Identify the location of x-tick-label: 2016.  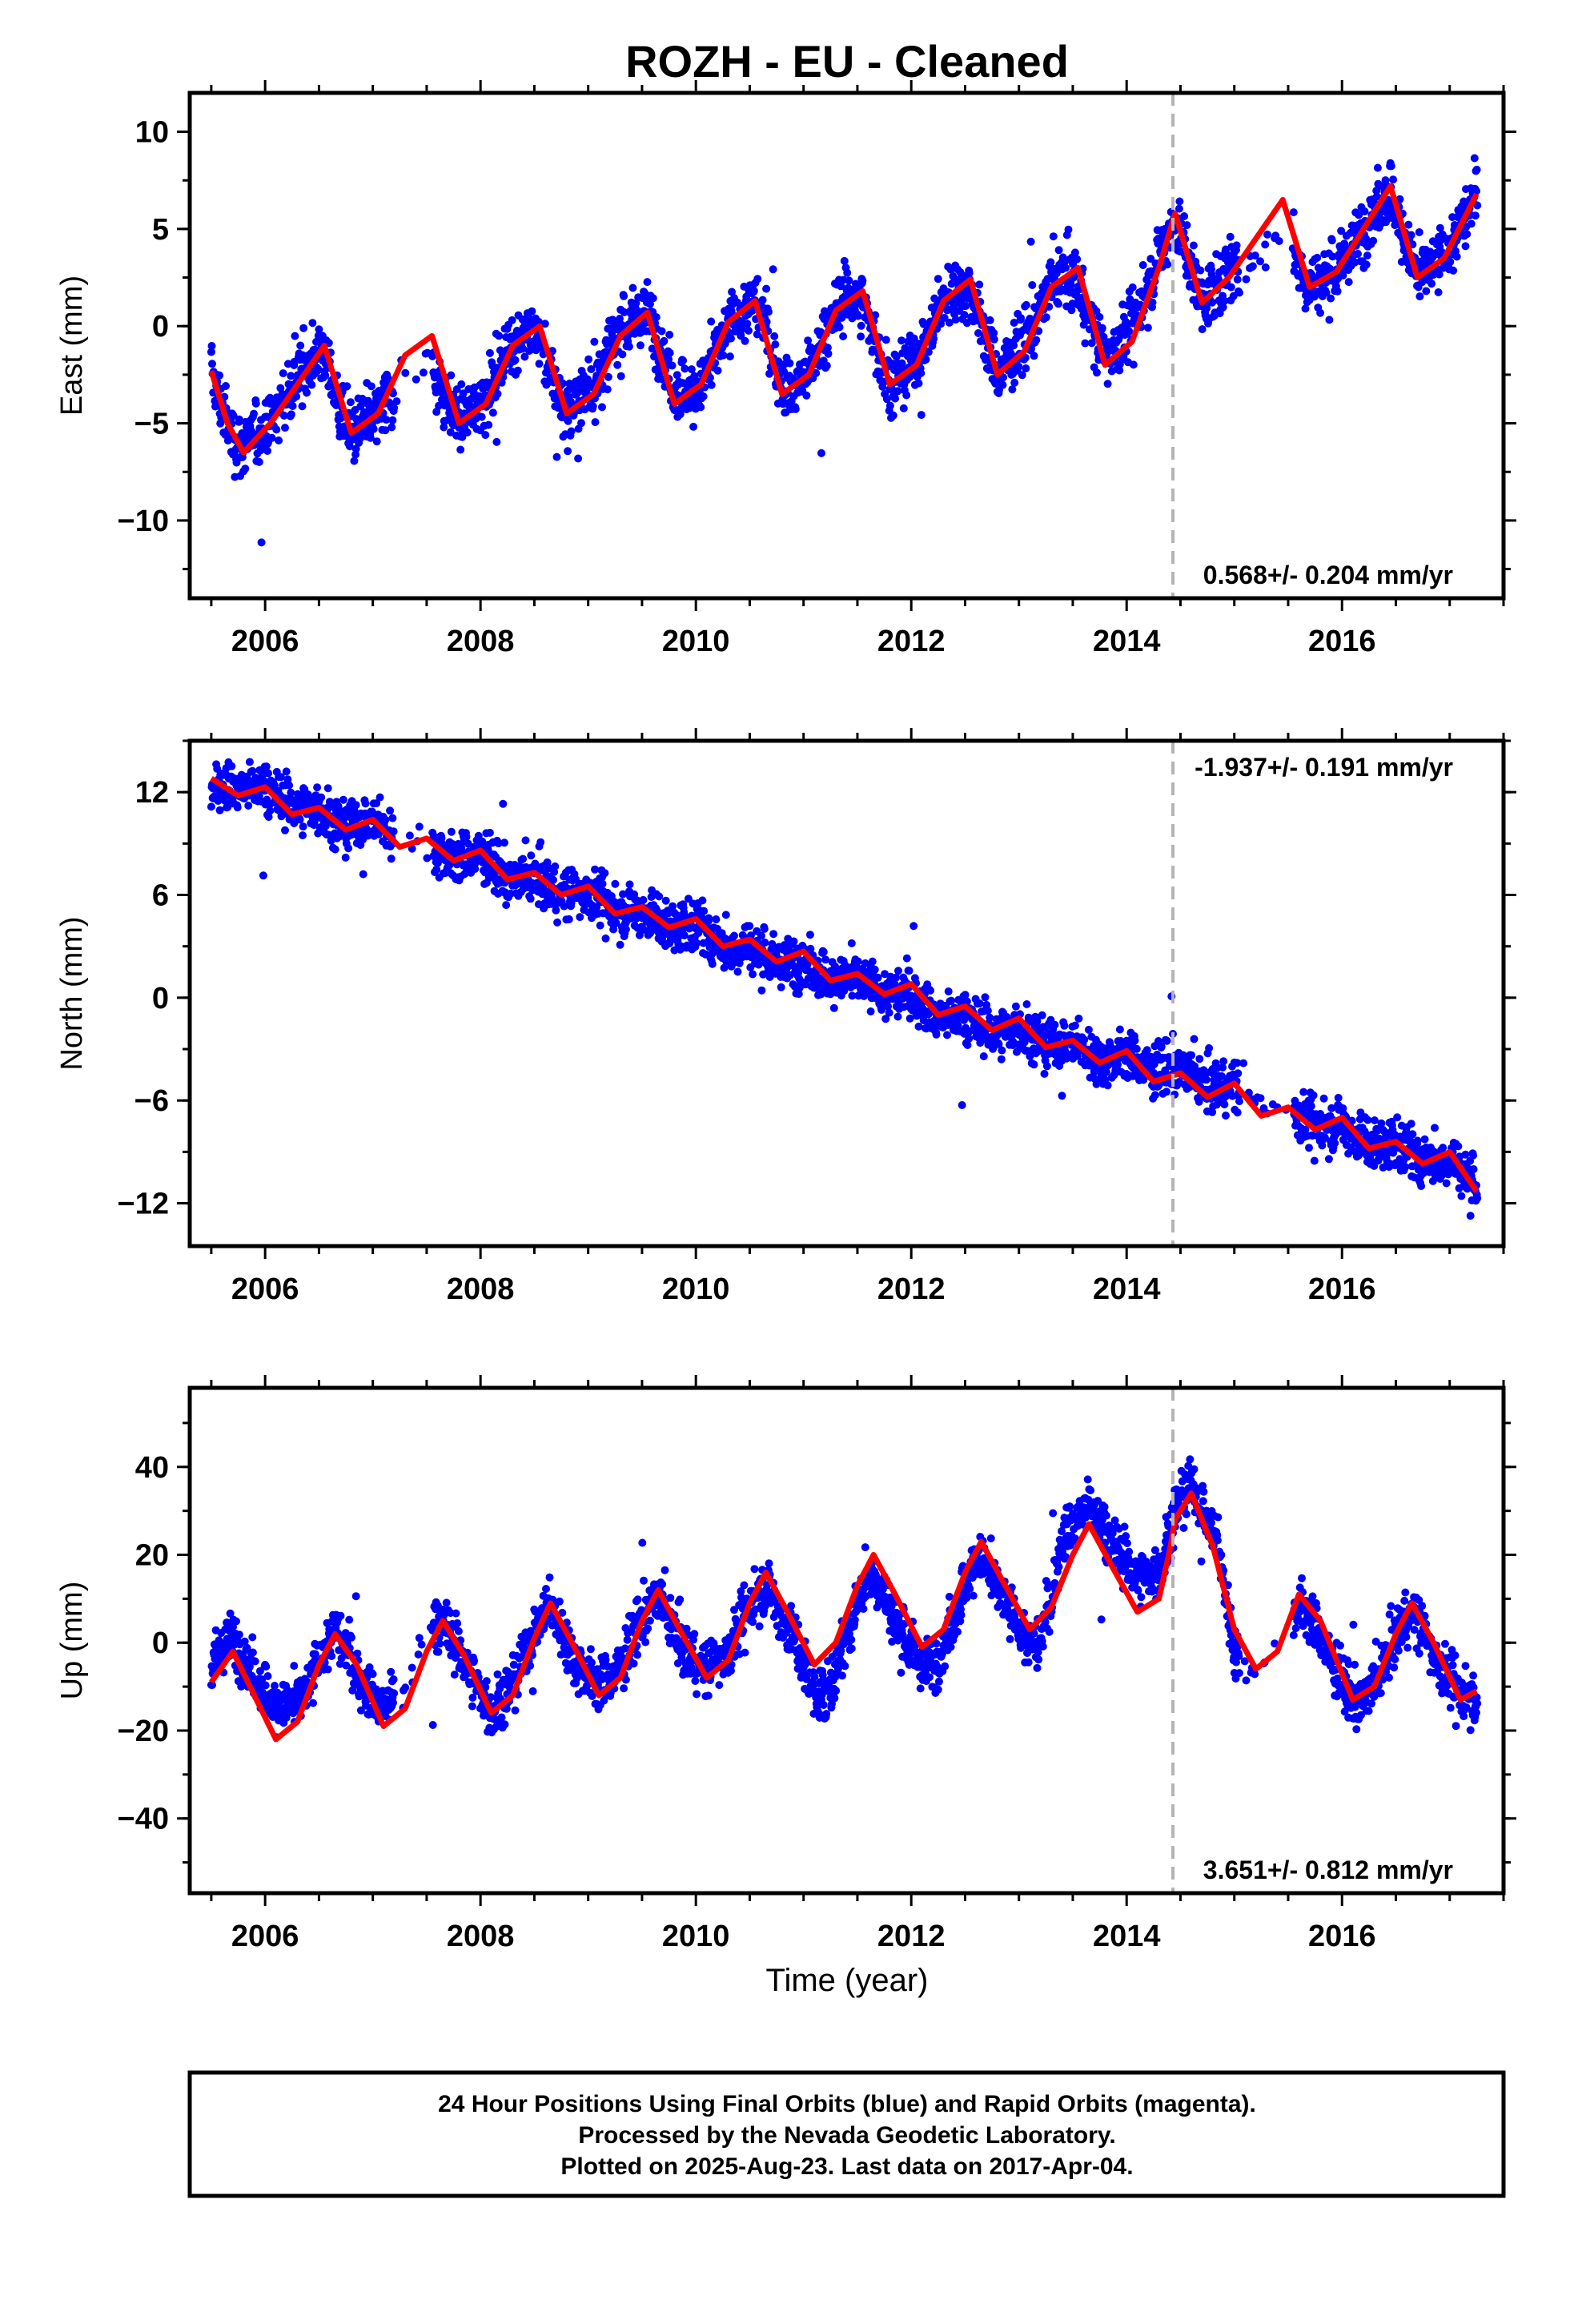
(1342, 641).